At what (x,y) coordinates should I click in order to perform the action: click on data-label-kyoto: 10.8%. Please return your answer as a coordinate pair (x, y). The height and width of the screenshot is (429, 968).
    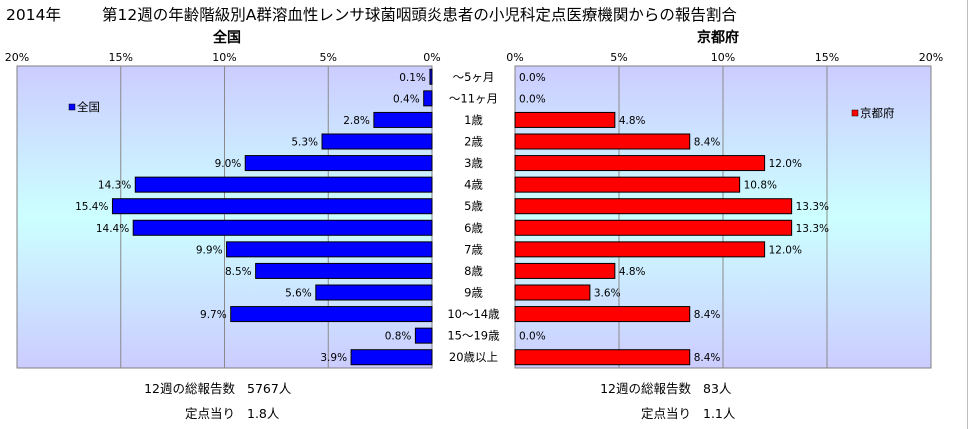
    Looking at the image, I should click on (760, 186).